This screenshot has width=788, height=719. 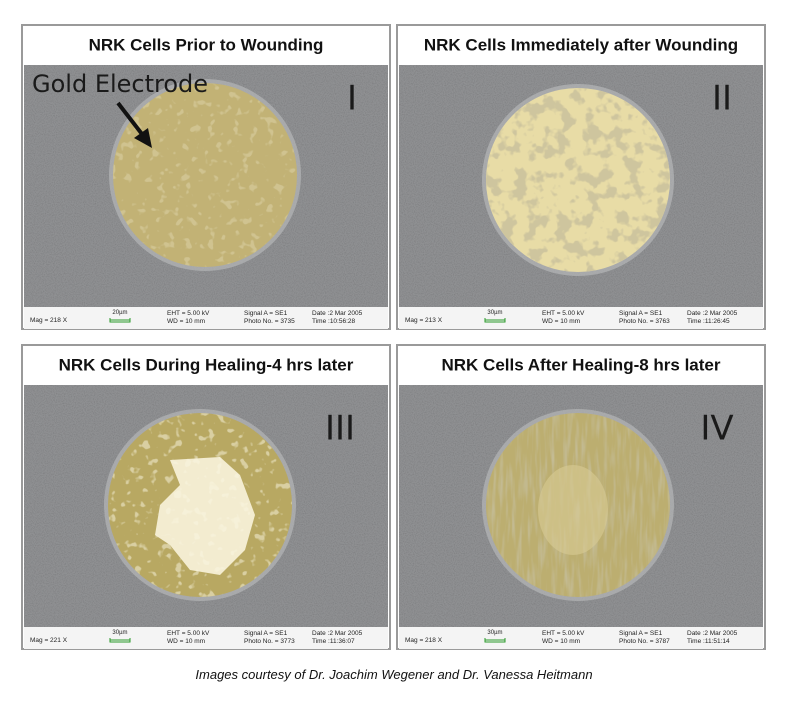 What do you see at coordinates (352, 99) in the screenshot?
I see `panel-numeral: I` at bounding box center [352, 99].